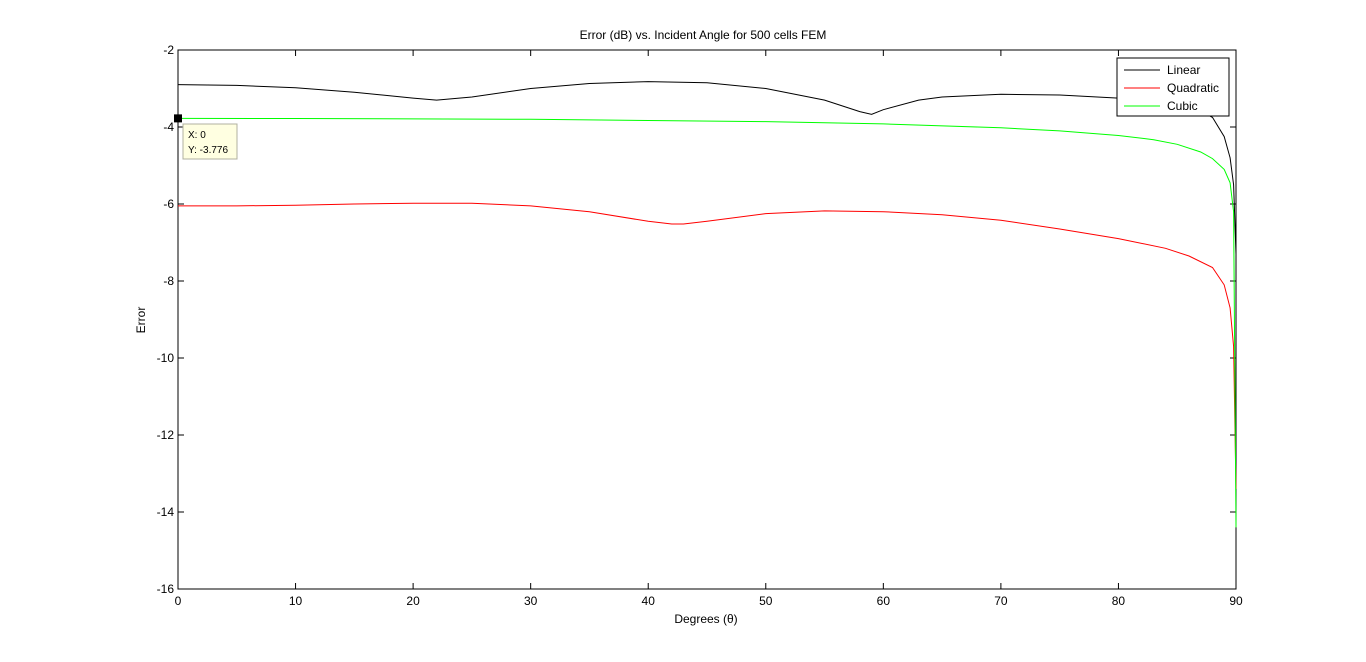  What do you see at coordinates (766, 601) in the screenshot?
I see `x-tick-label: 50` at bounding box center [766, 601].